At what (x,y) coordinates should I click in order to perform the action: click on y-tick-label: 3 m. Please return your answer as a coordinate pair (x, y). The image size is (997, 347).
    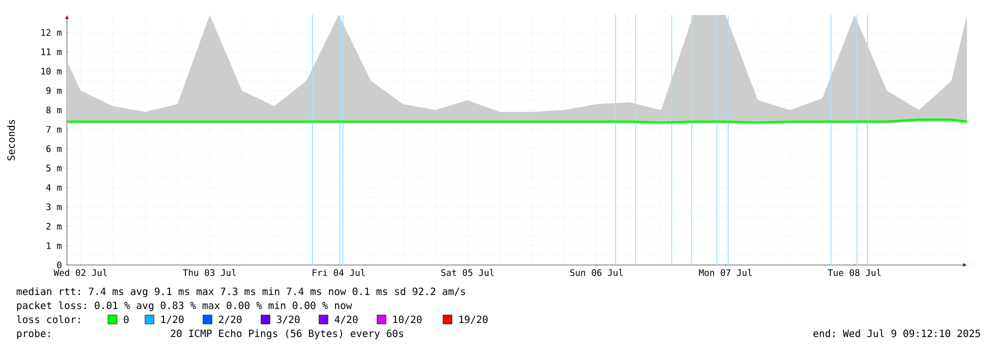
    Looking at the image, I should click on (54, 206).